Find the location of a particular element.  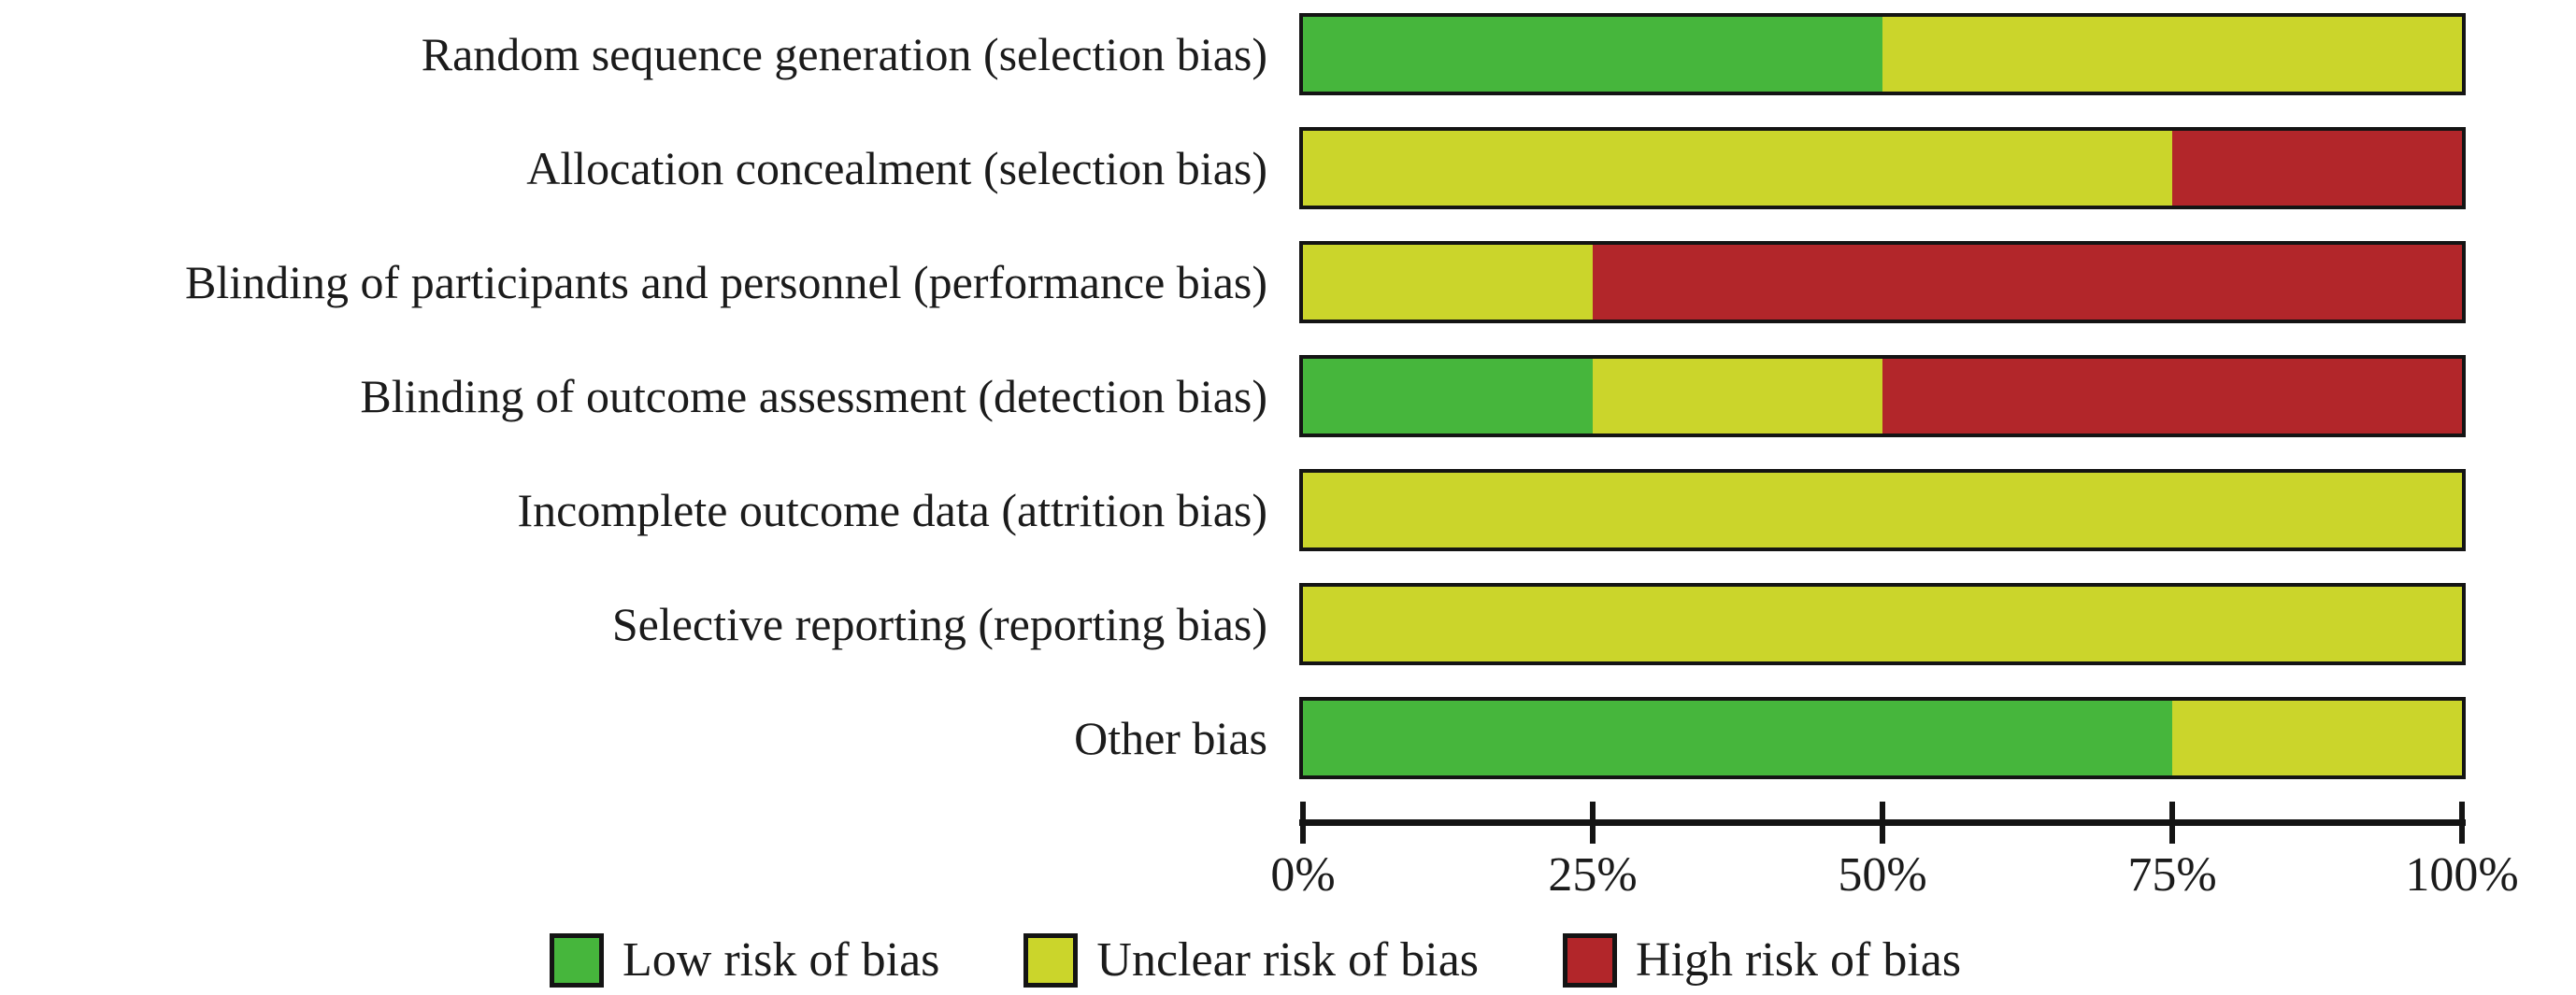

legend-label: High risk of bias is located at coordinates (1799, 960).